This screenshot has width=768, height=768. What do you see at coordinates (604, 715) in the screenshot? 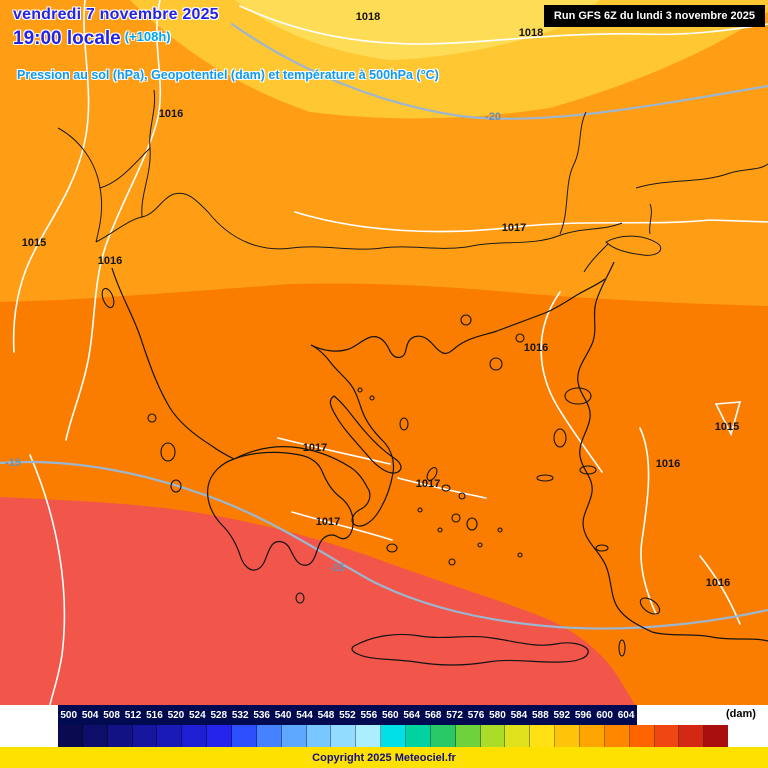
I see `scale-value: 600` at bounding box center [604, 715].